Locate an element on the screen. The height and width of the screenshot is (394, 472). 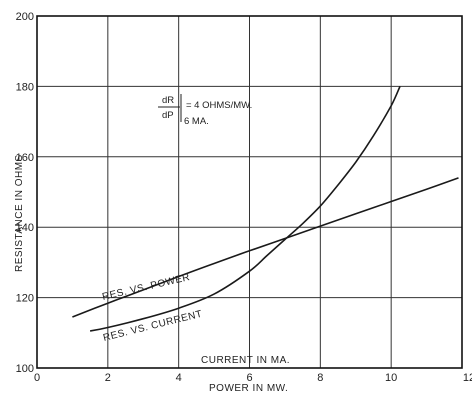
y-tick-labels: 100 120 140 160 180 200 is located at coordinates (25, 193).